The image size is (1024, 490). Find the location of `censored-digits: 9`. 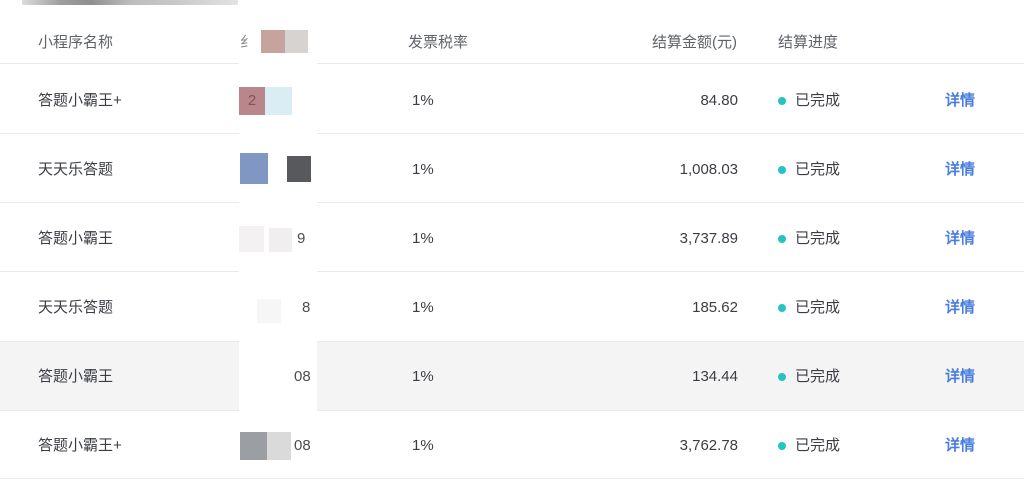

censored-digits: 9 is located at coordinates (301, 238).